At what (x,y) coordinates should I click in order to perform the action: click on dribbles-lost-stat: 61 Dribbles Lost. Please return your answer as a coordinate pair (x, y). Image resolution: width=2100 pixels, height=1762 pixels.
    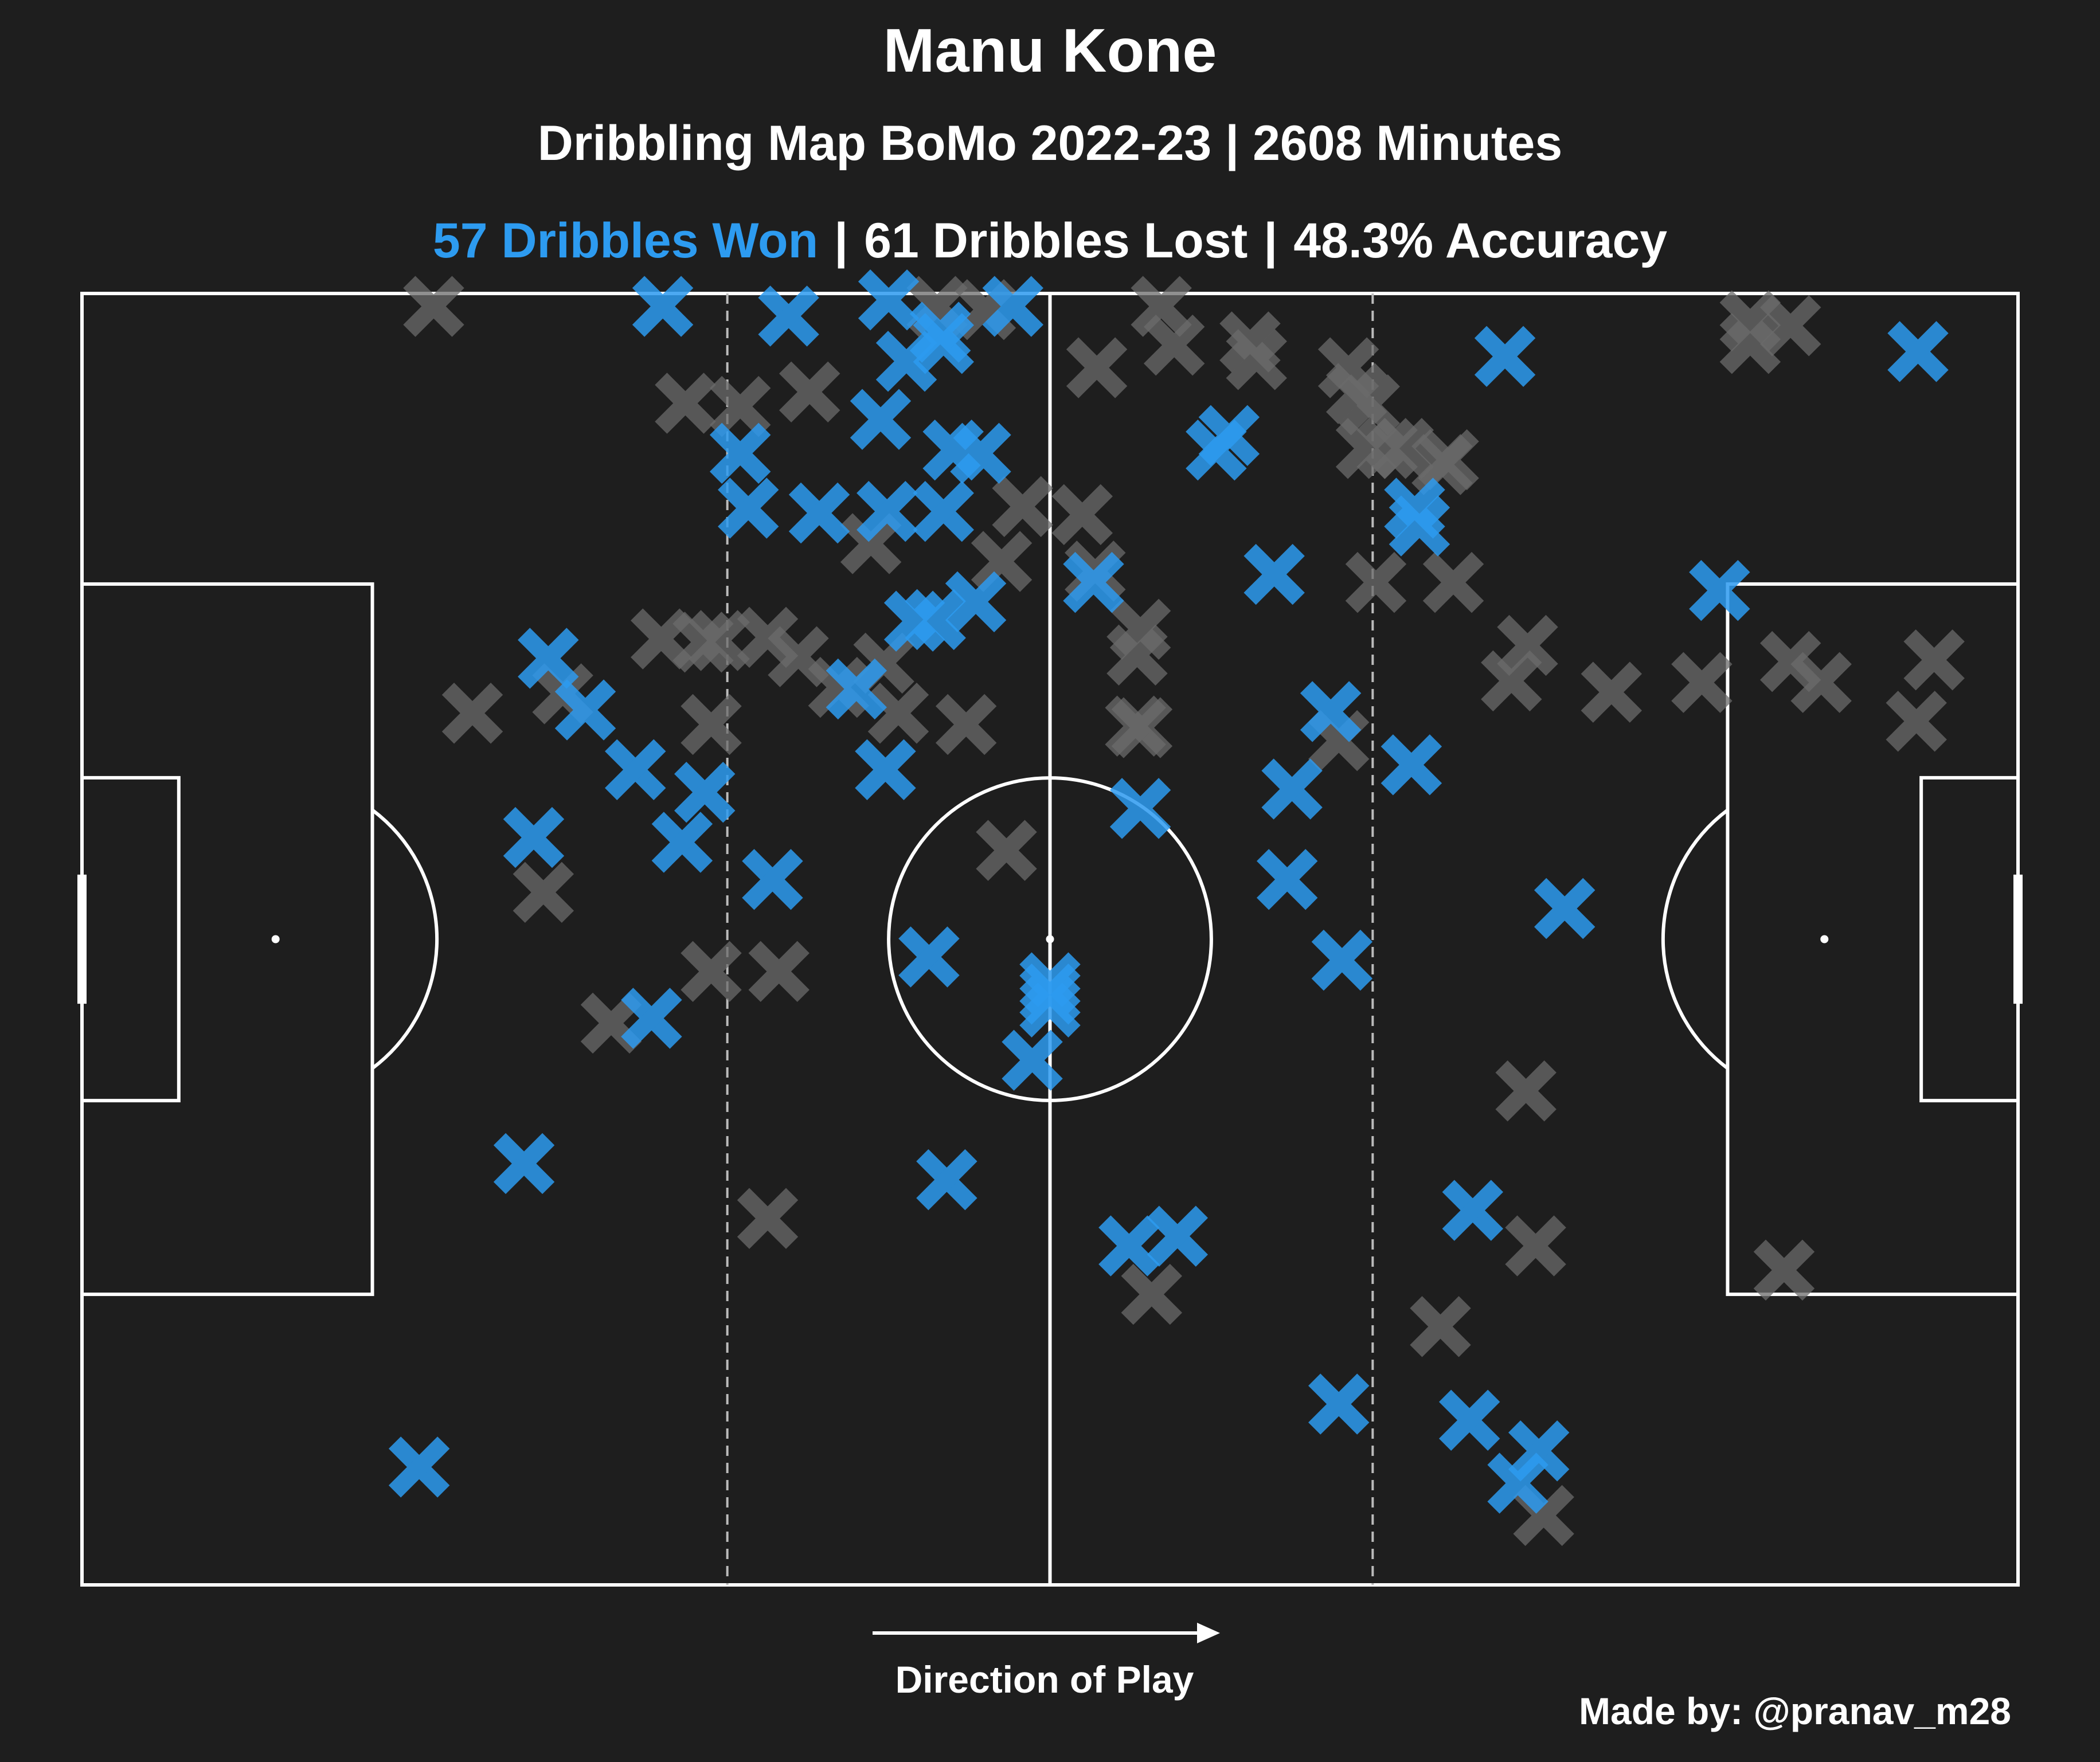
    Looking at the image, I should click on (1056, 241).